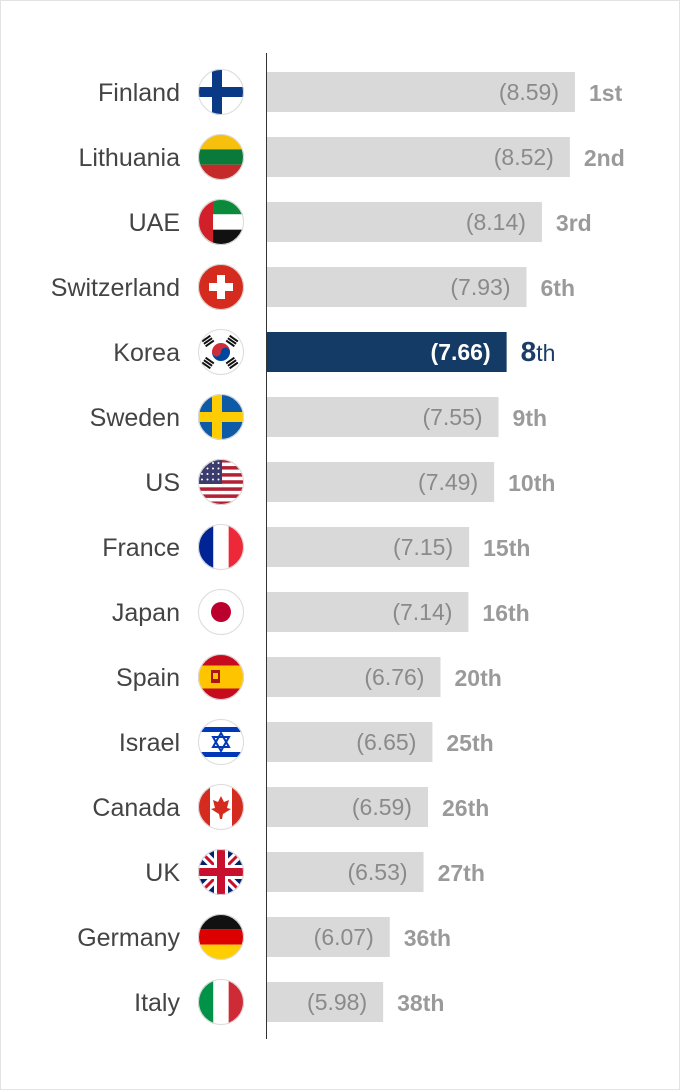 The image size is (680, 1090). I want to click on chart-row: UAE (8.14) 3rd, so click(360, 222).